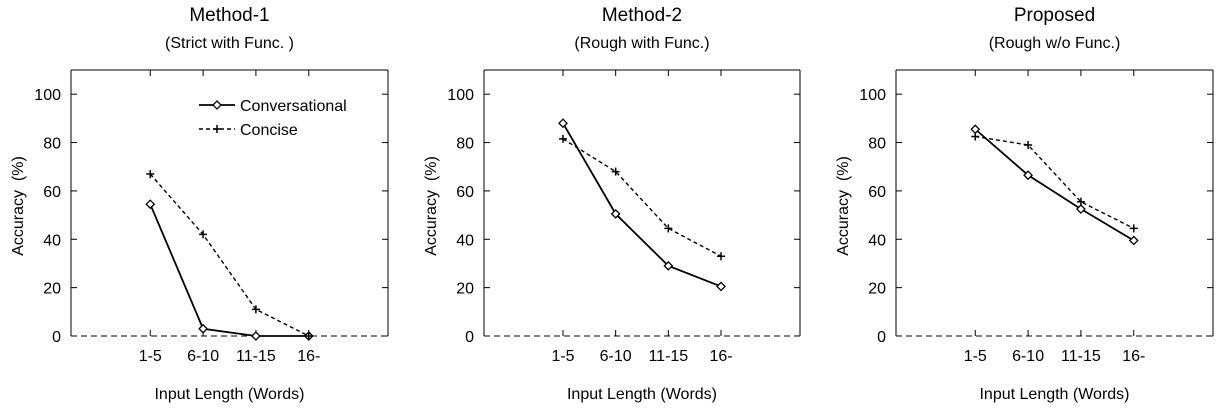 The width and height of the screenshot is (1221, 410). Describe the element at coordinates (1054, 15) in the screenshot. I see `chart-title: Proposed` at that location.